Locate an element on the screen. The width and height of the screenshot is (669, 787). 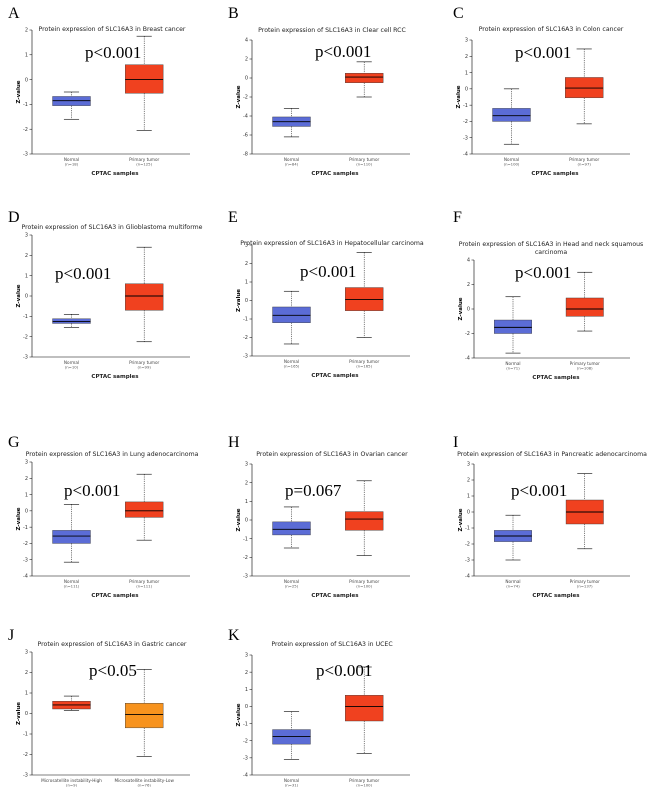
panel-letter: D is located at coordinates (14, 217).